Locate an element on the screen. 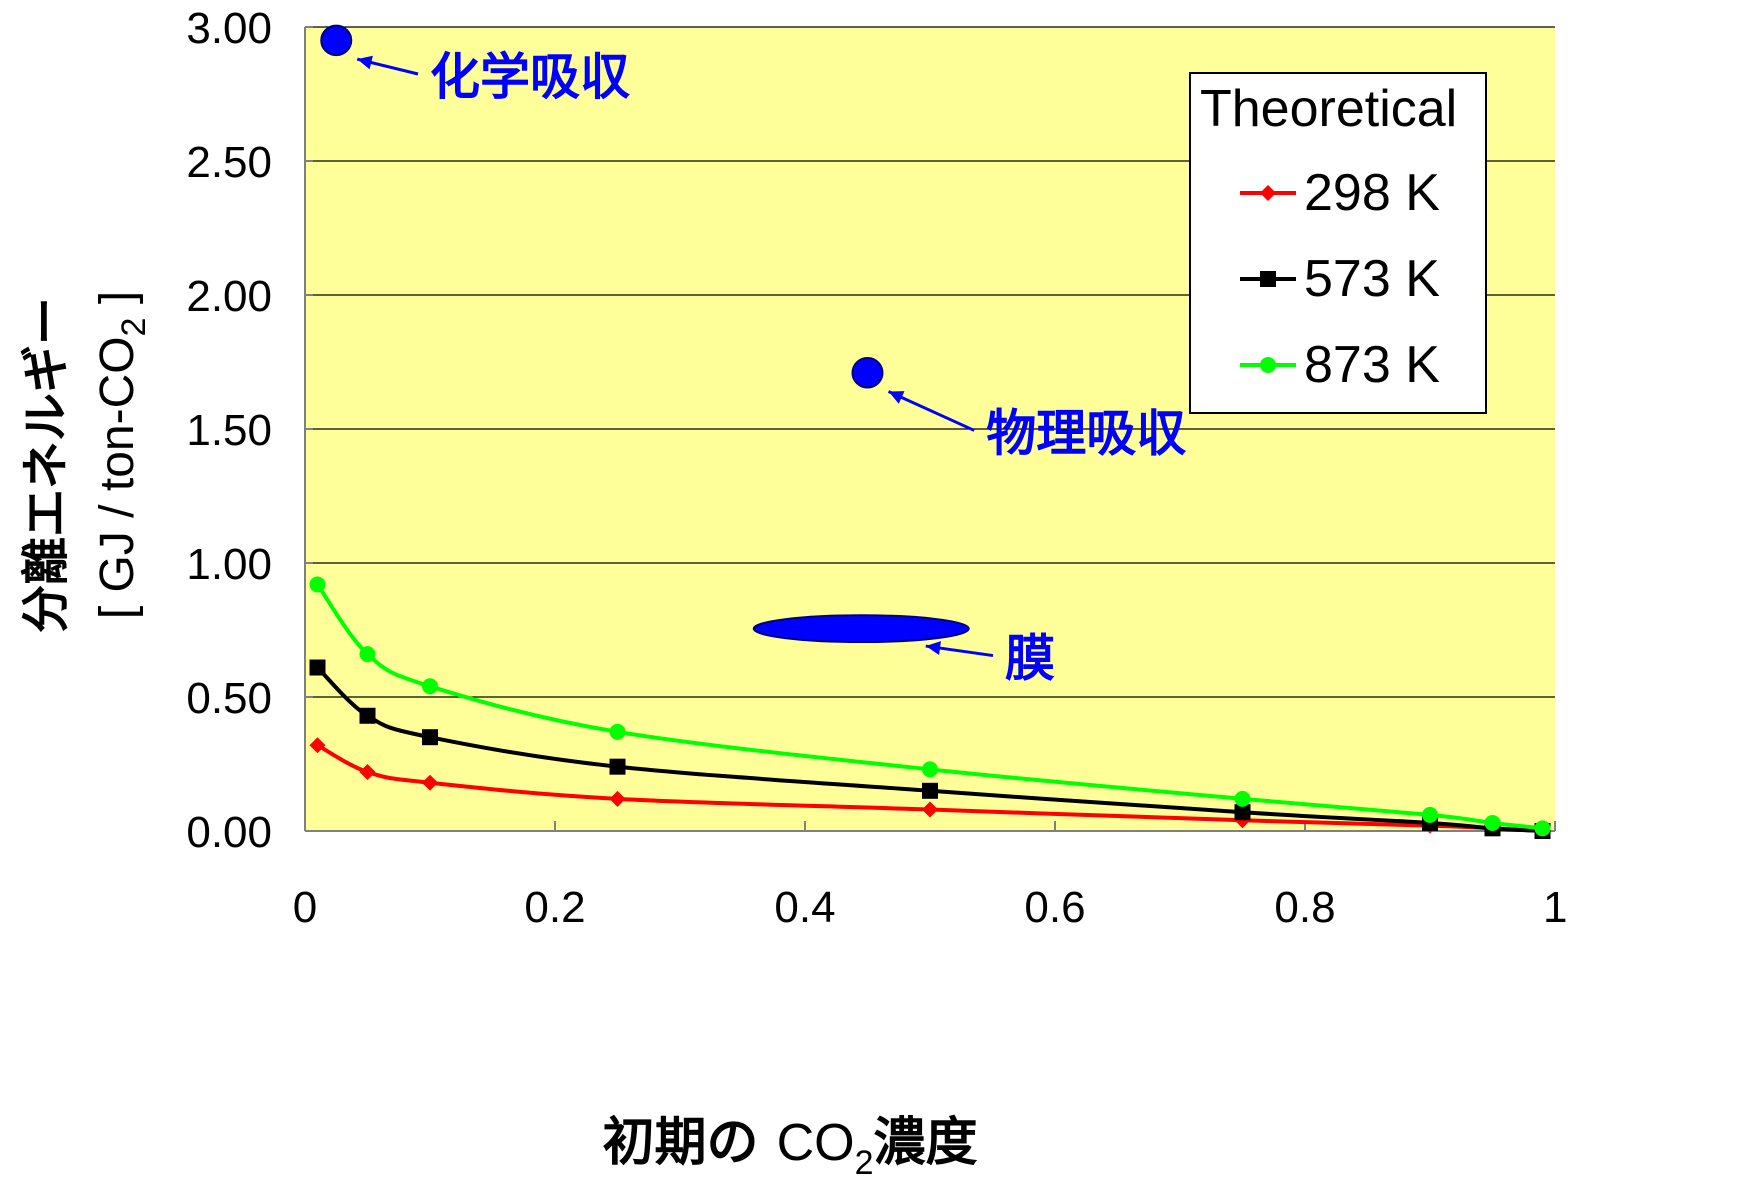  legend-items: 298 K 573 K 873 K is located at coordinates (1340, 279).